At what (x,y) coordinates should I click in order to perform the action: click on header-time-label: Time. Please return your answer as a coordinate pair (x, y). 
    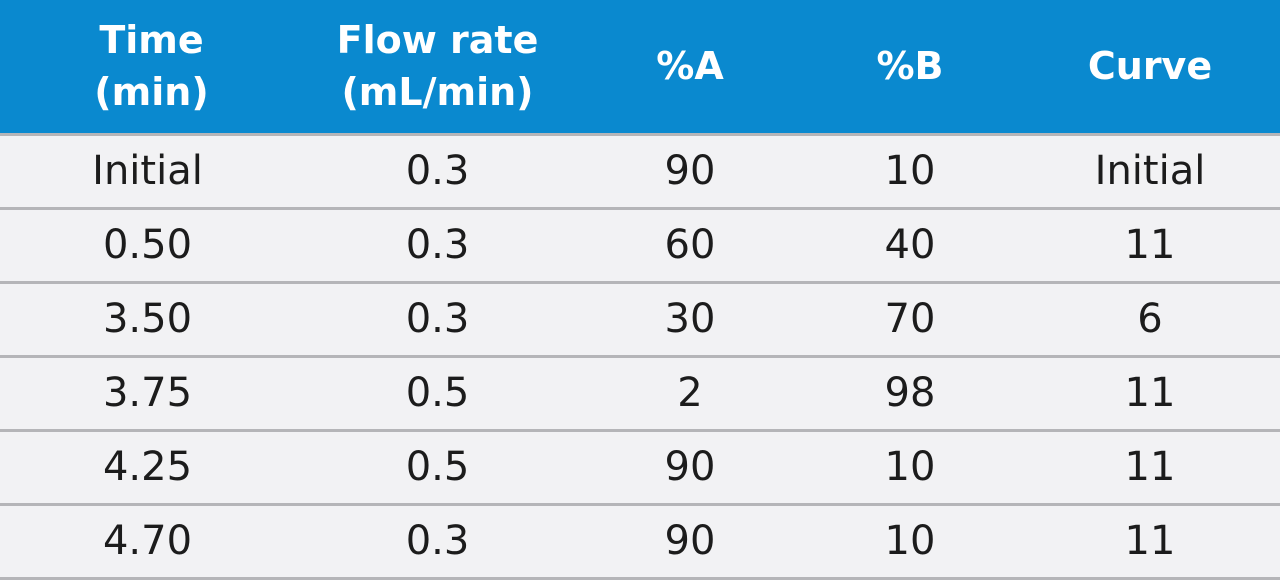
    Looking at the image, I should click on (151, 40).